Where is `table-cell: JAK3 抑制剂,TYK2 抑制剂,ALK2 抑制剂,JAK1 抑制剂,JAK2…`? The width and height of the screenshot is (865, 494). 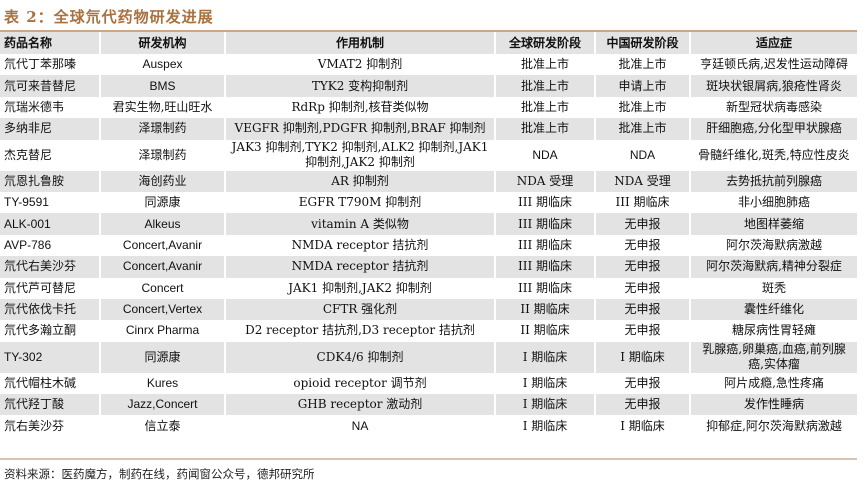 table-cell: JAK3 抑制剂,TYK2 抑制剂,ALK2 抑制剂,JAK1 抑制剂,JAK2… is located at coordinates (359, 155).